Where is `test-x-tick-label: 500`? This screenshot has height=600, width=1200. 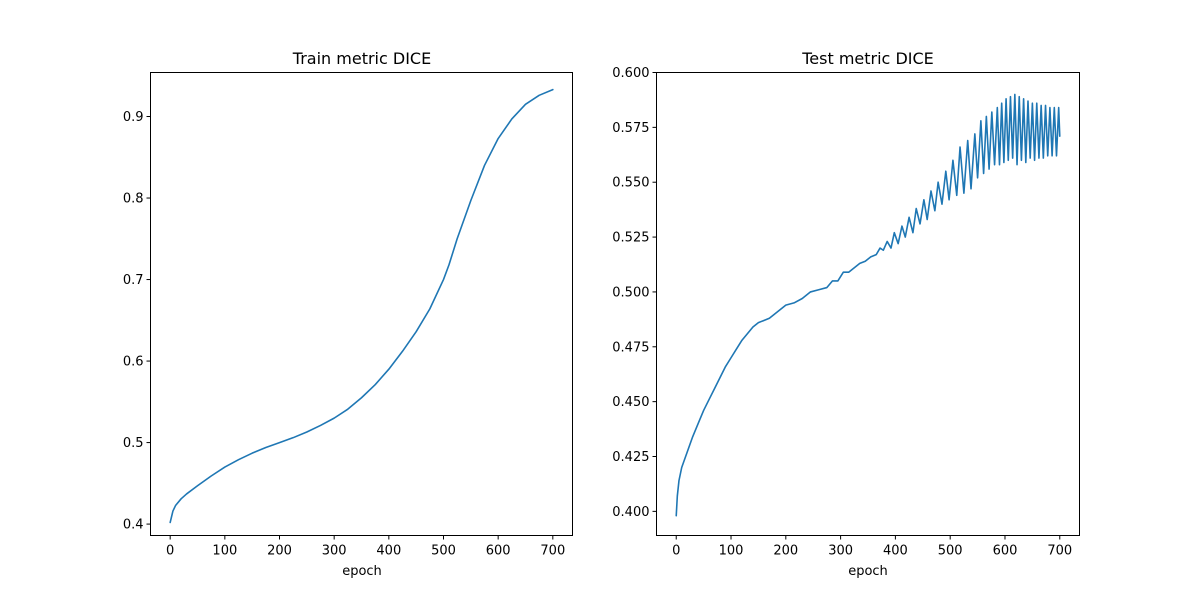 test-x-tick-label: 500 is located at coordinates (950, 551).